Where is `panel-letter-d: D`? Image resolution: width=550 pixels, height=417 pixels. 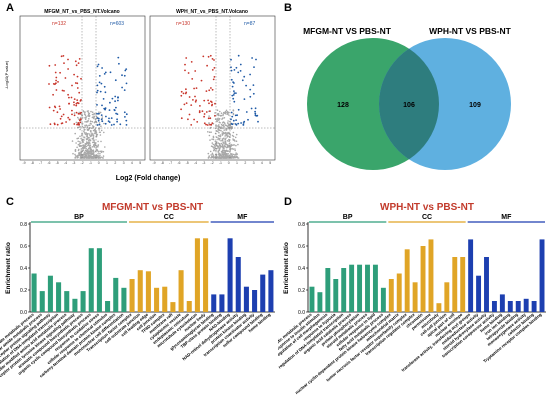 panel-letter-d: D is located at coordinates (288, 202).